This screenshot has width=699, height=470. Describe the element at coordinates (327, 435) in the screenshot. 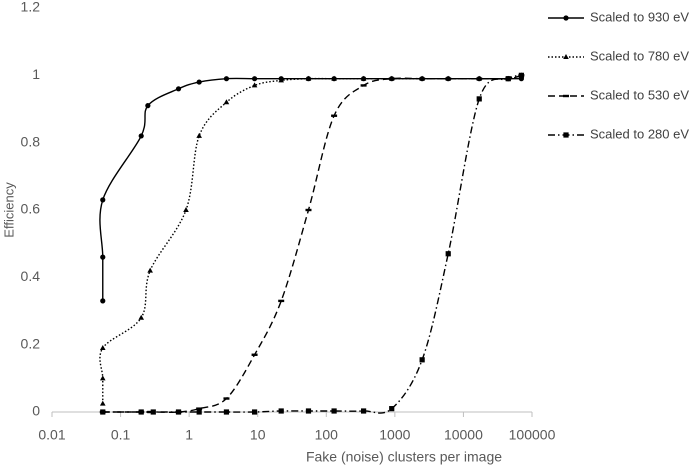

I see `x-tick-label: 100` at that location.